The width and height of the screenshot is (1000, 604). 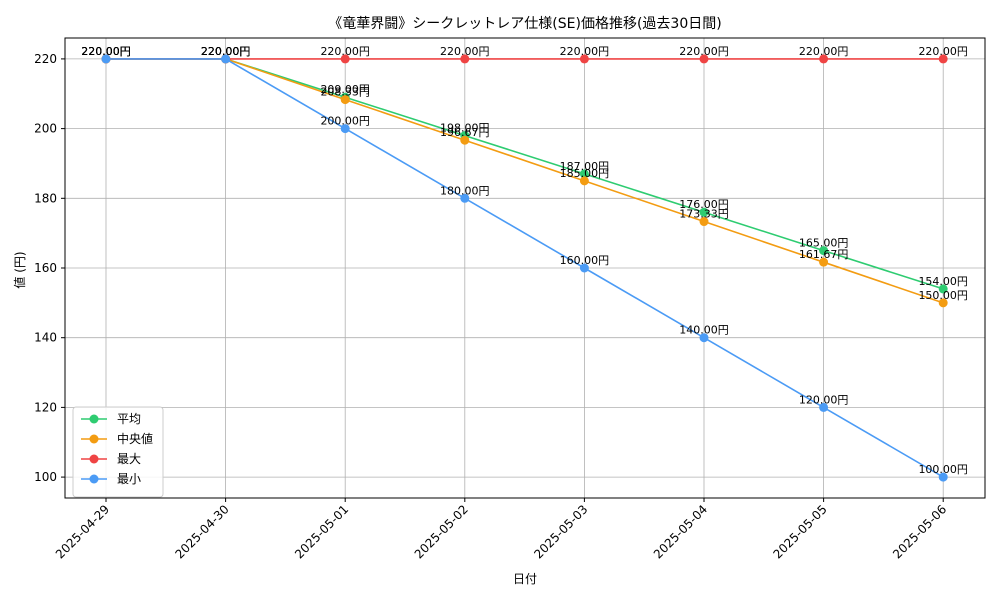 What do you see at coordinates (45, 59) in the screenshot?
I see `y-tick-label: 220` at bounding box center [45, 59].